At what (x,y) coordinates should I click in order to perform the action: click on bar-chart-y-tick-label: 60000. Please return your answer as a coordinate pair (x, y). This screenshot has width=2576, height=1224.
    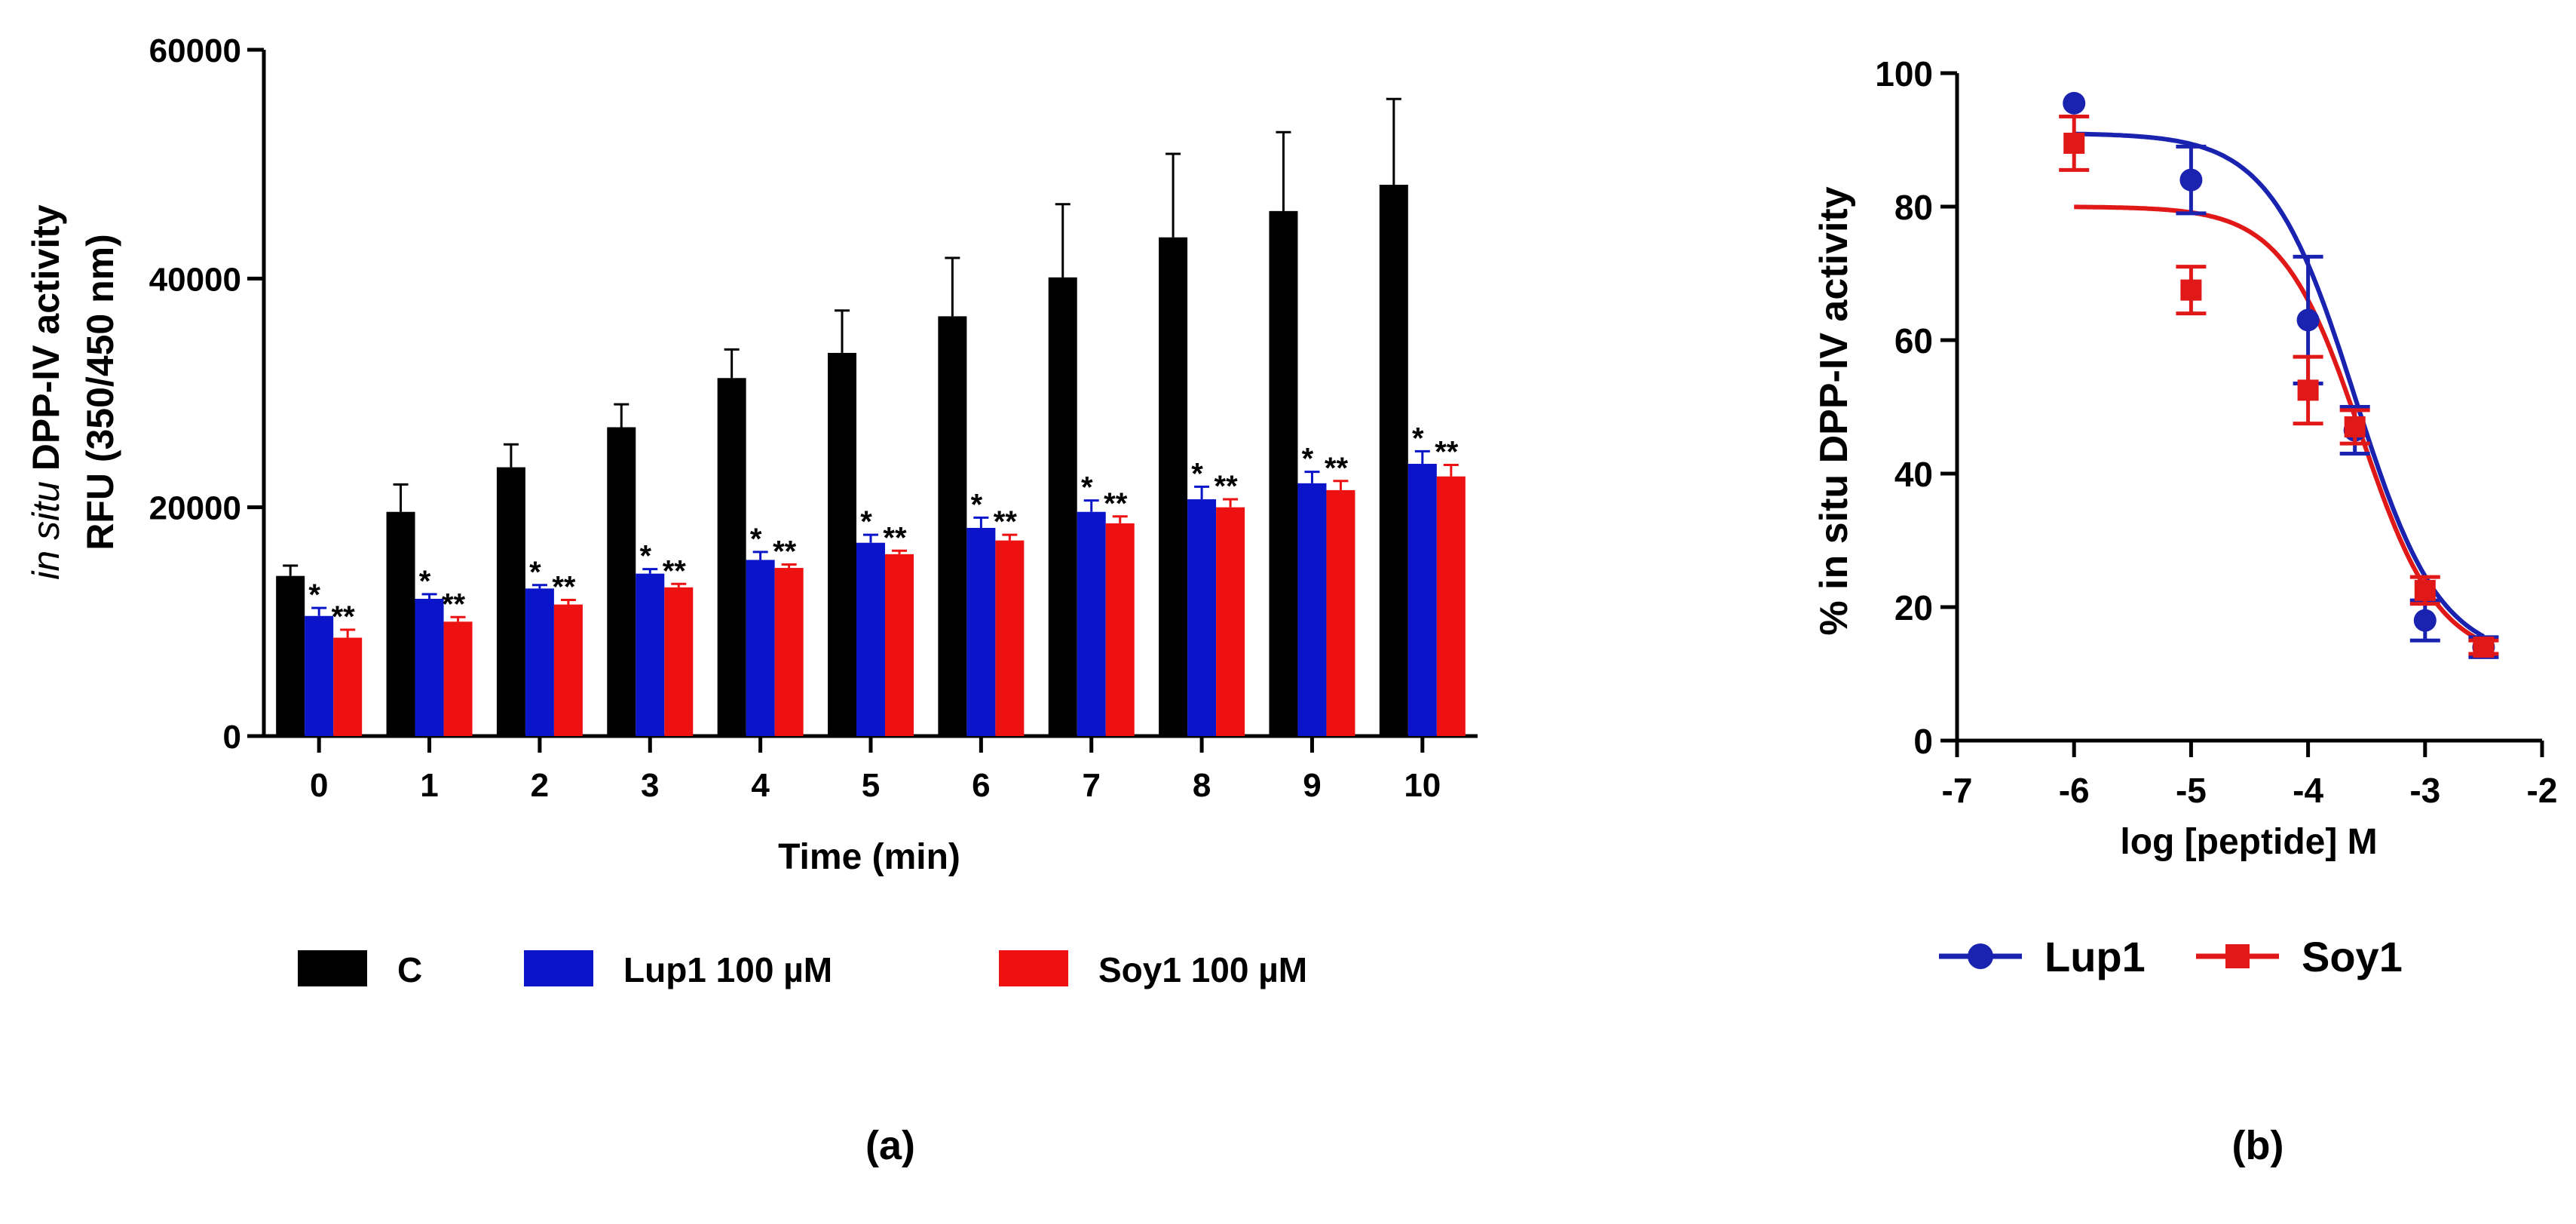
    Looking at the image, I should click on (195, 50).